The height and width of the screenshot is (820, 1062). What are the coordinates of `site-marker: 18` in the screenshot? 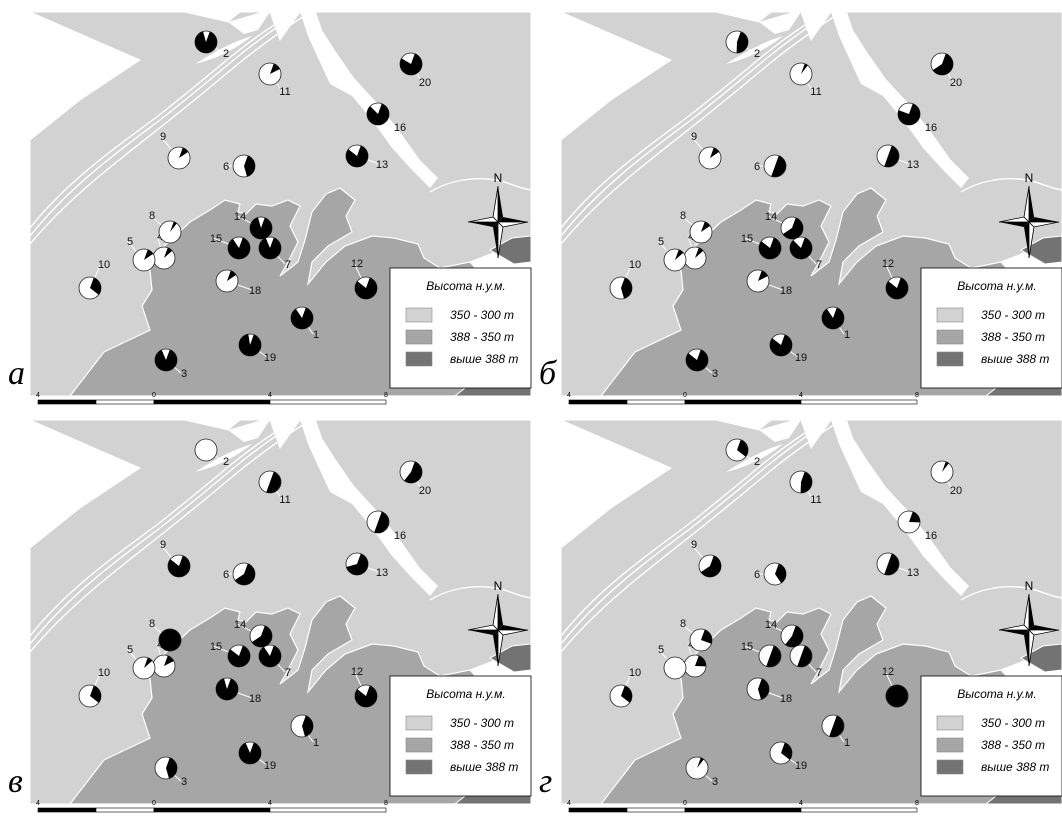 It's located at (238, 691).